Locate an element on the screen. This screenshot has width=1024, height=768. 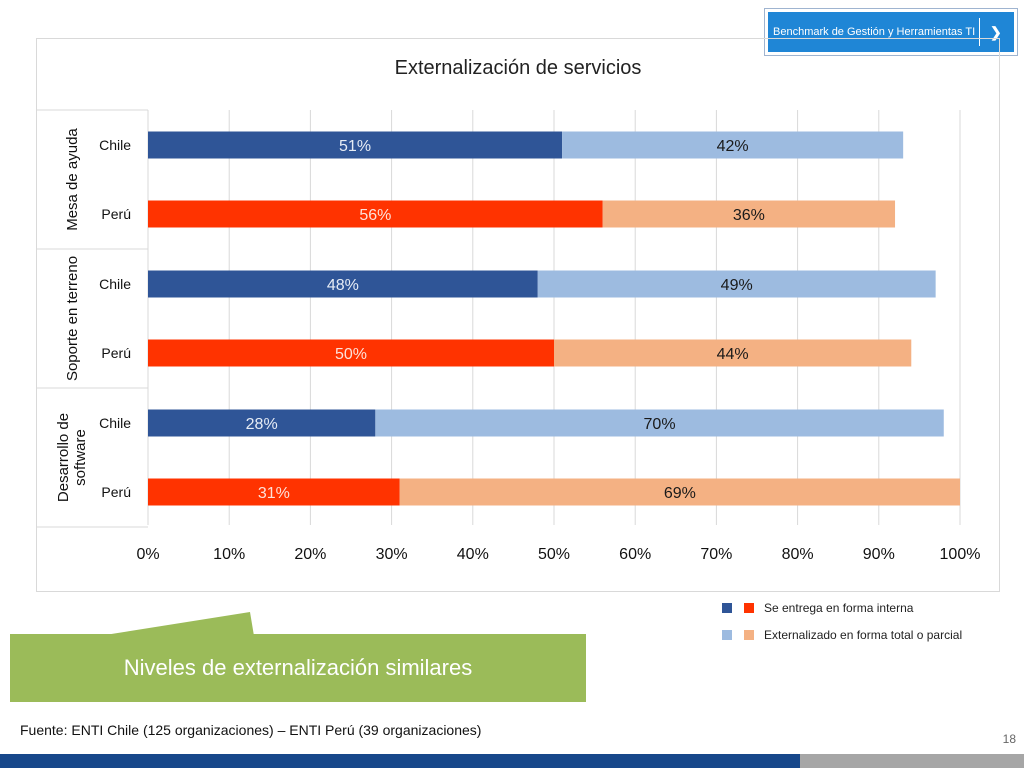
data-label-externalizado: 36% is located at coordinates (749, 215).